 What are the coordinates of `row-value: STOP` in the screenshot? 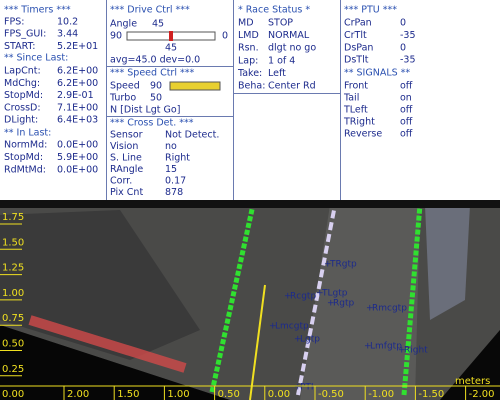 It's located at (280, 23).